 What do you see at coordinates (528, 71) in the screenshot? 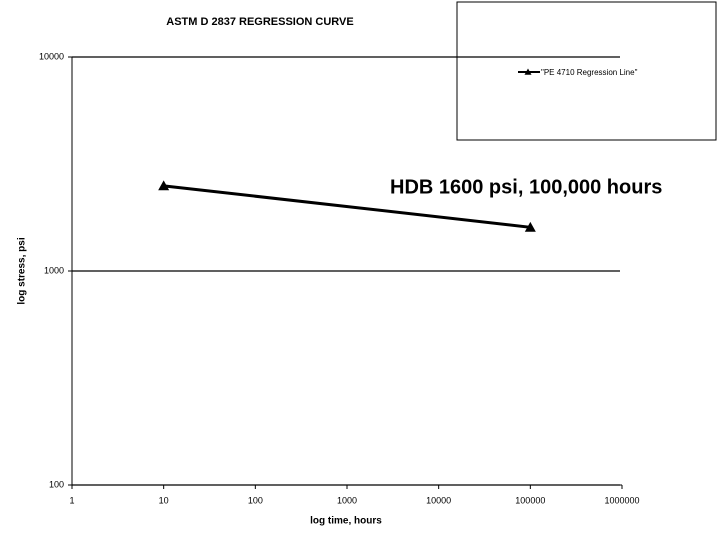
I see `legend-marker` at bounding box center [528, 71].